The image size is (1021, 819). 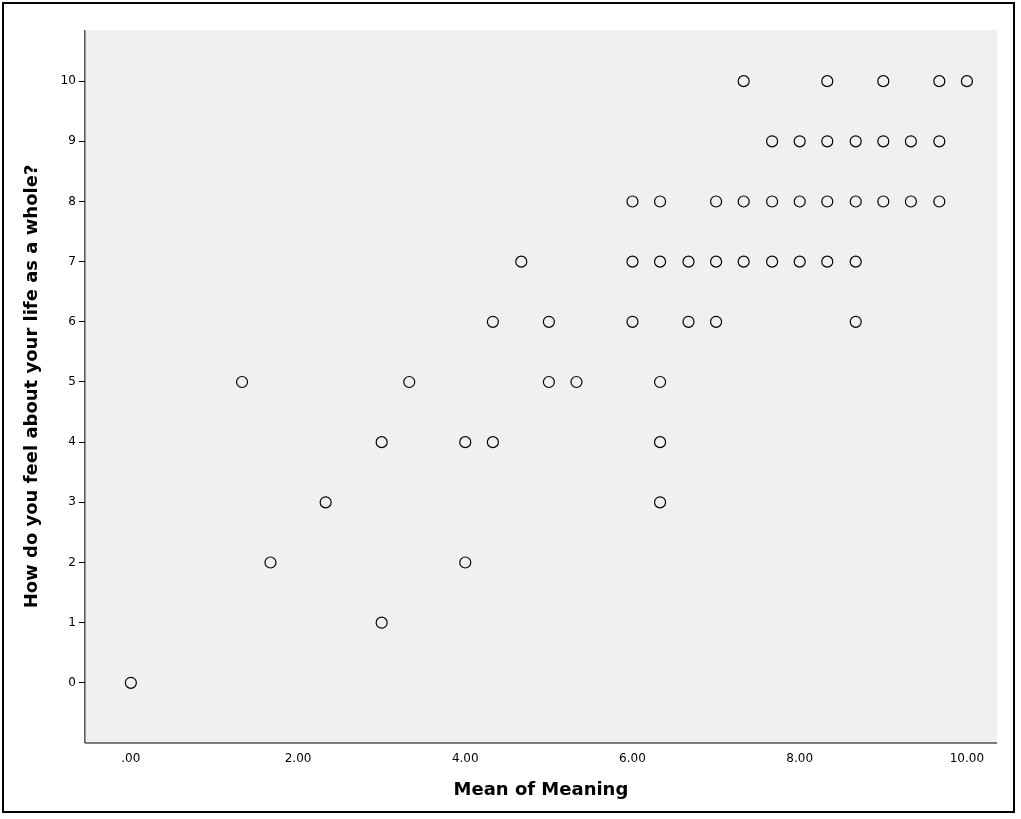 What do you see at coordinates (541, 788) in the screenshot?
I see `x-axis-title: Mean of Meaning` at bounding box center [541, 788].